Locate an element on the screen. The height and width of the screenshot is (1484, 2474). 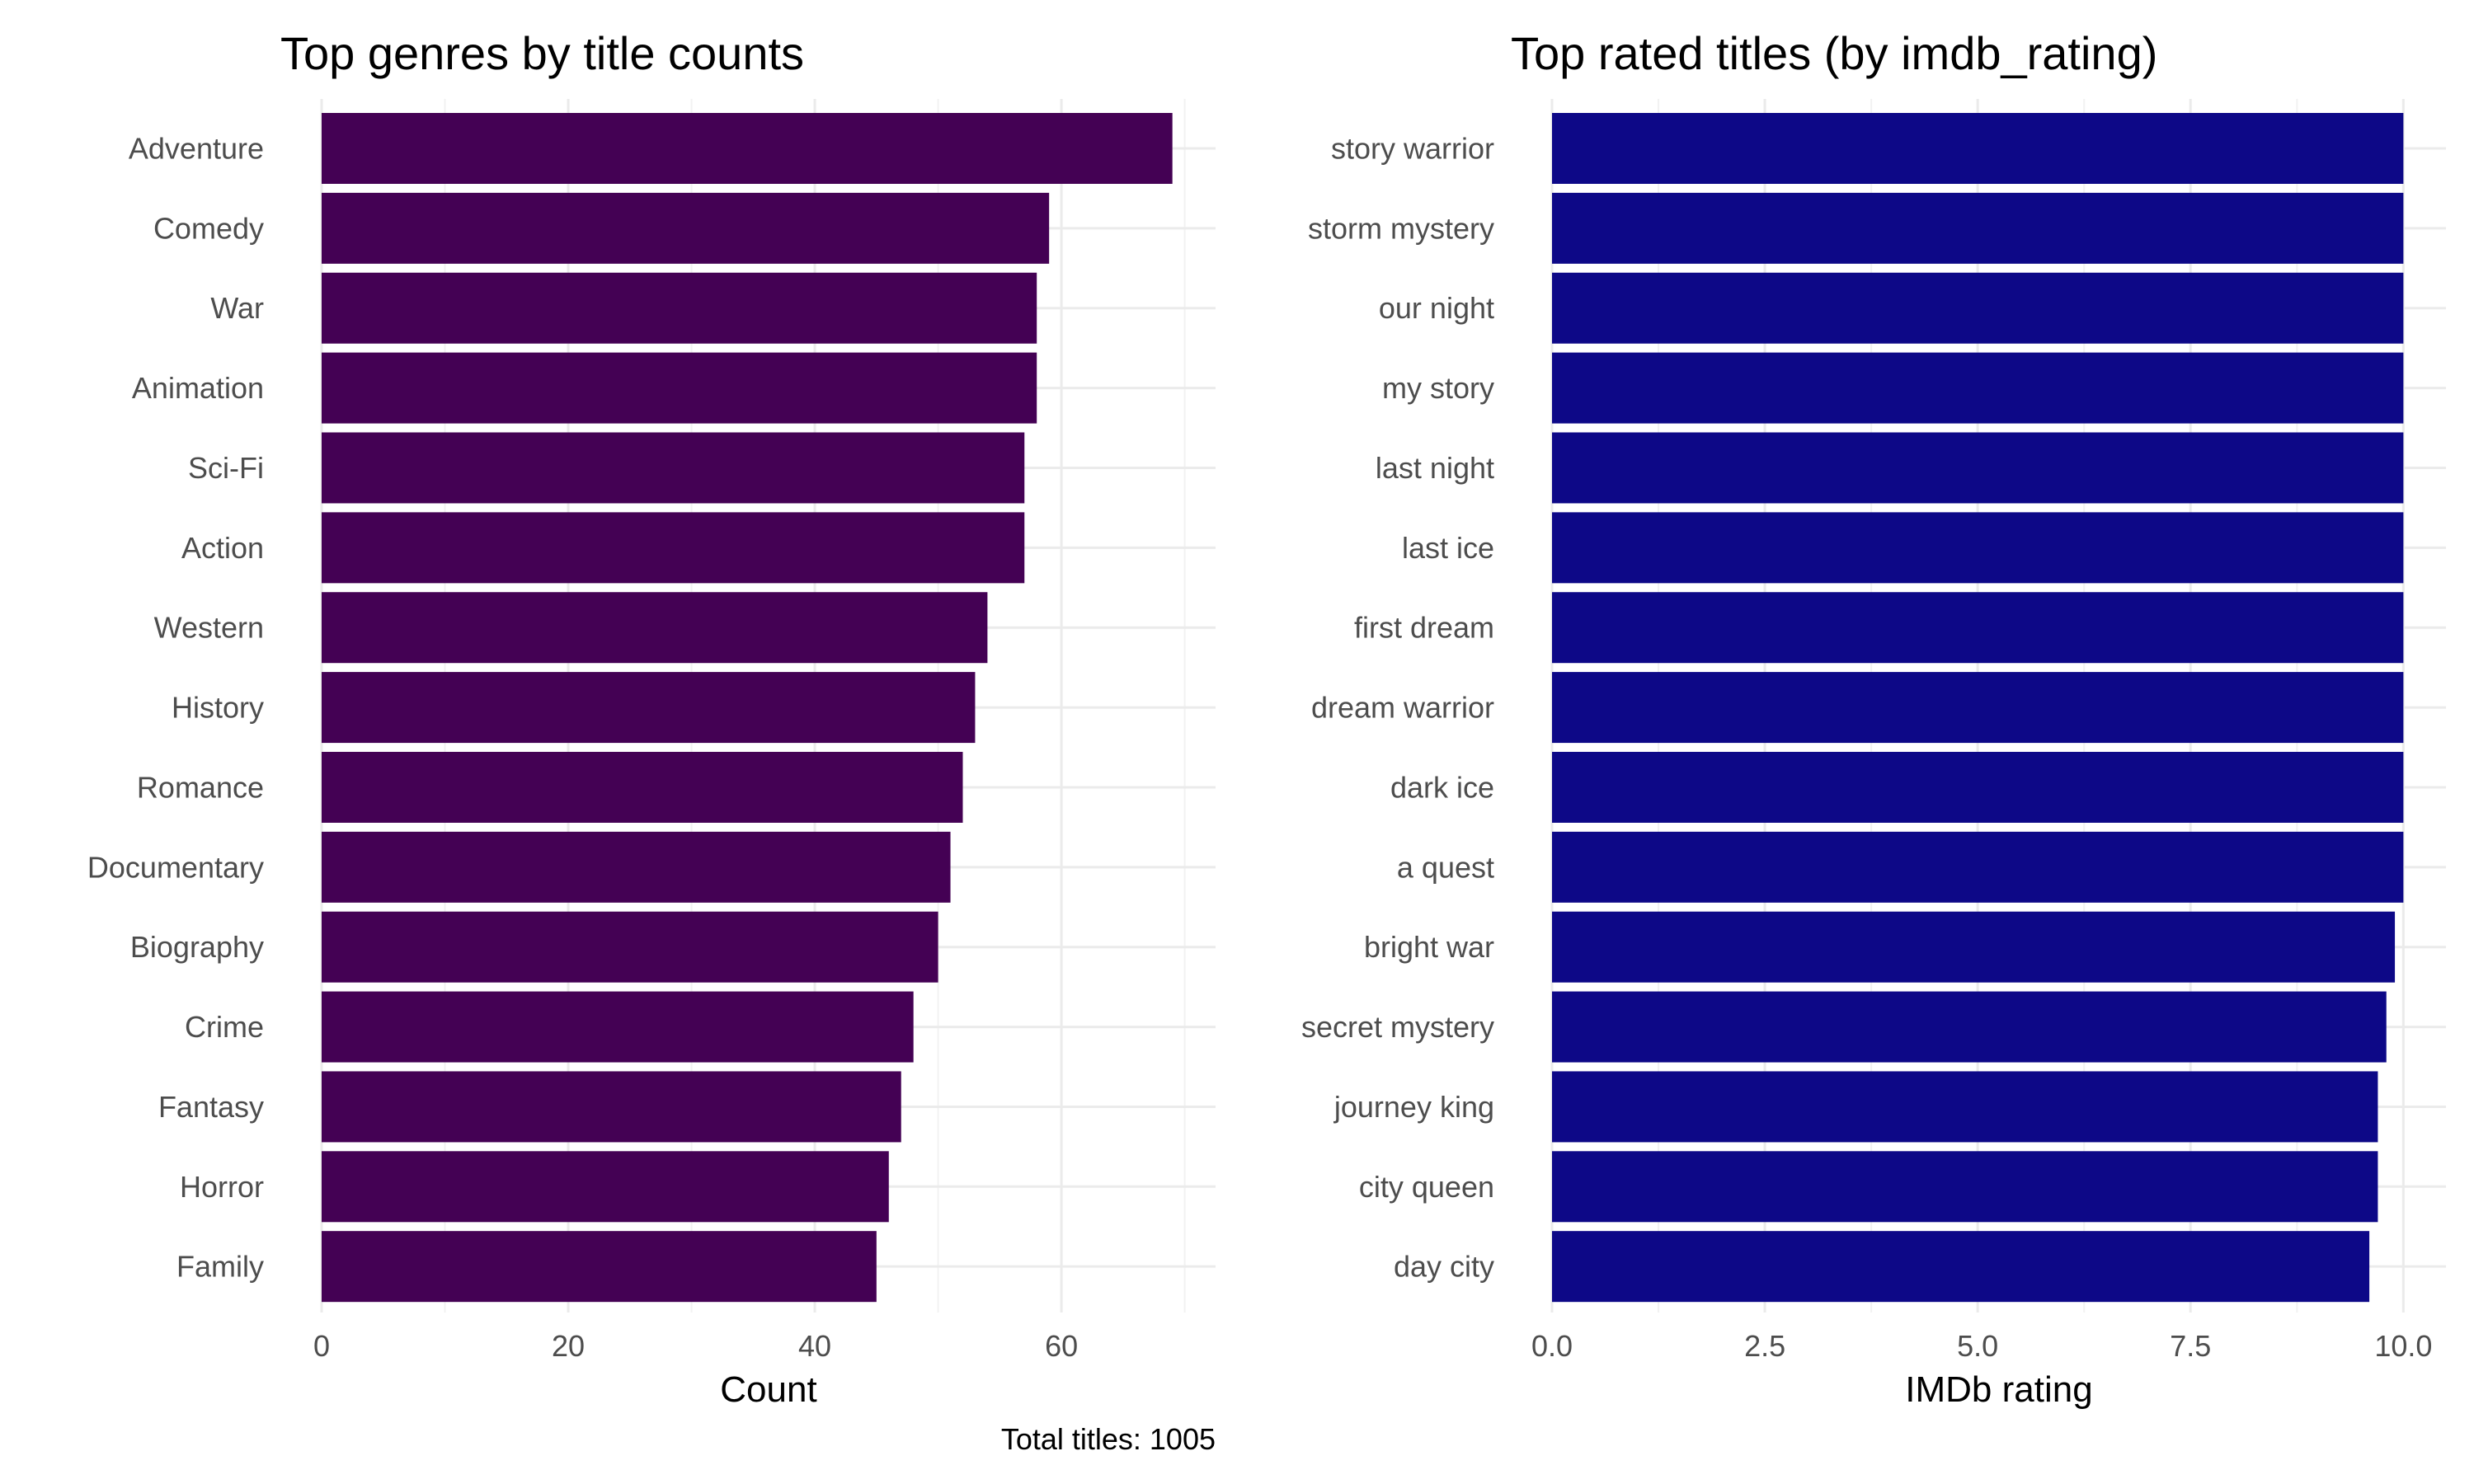
category-label: day city is located at coordinates (1444, 1267).